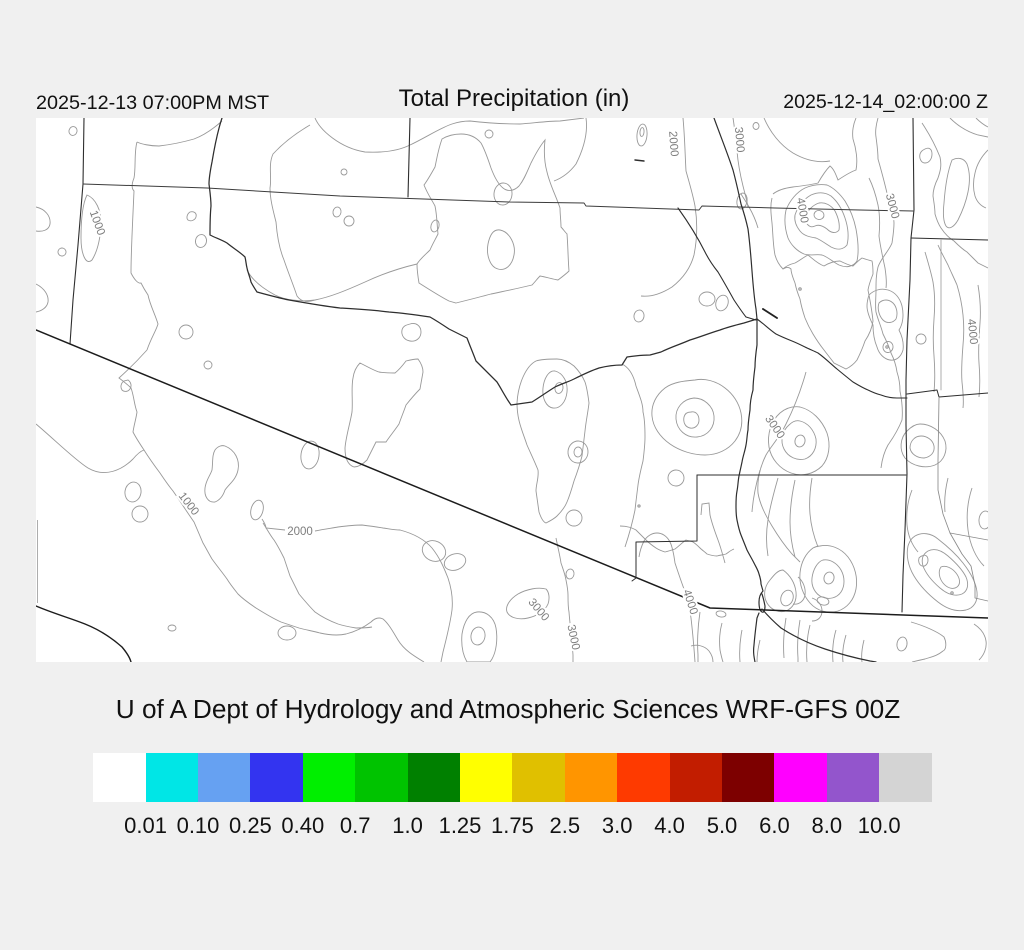 This screenshot has height=950, width=1024. What do you see at coordinates (739, 139) in the screenshot?
I see `svg-text: 3000` at bounding box center [739, 139].